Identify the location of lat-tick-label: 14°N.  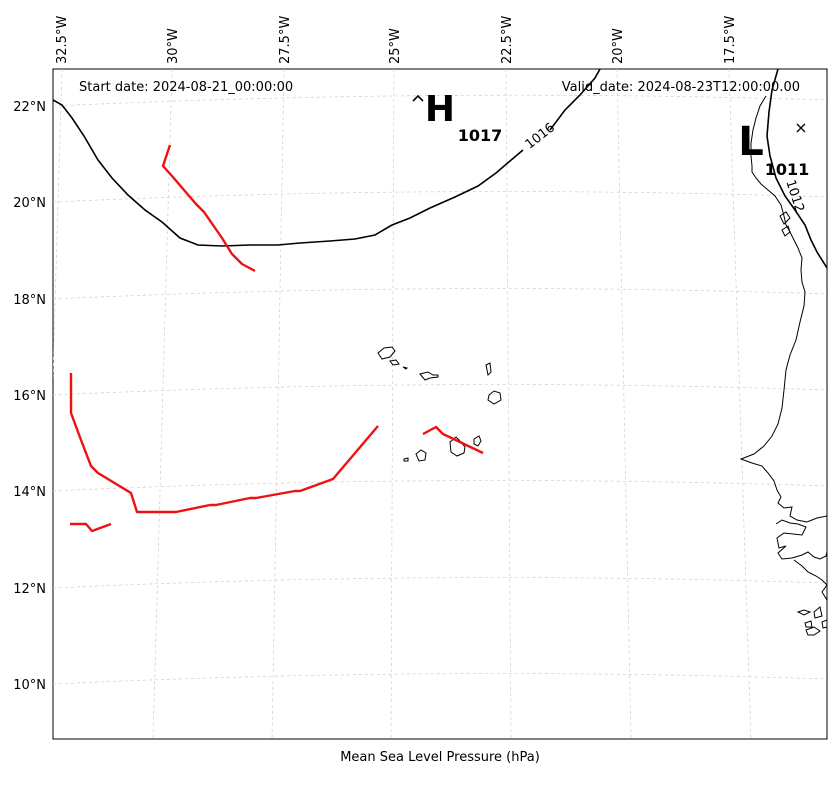
(29, 492).